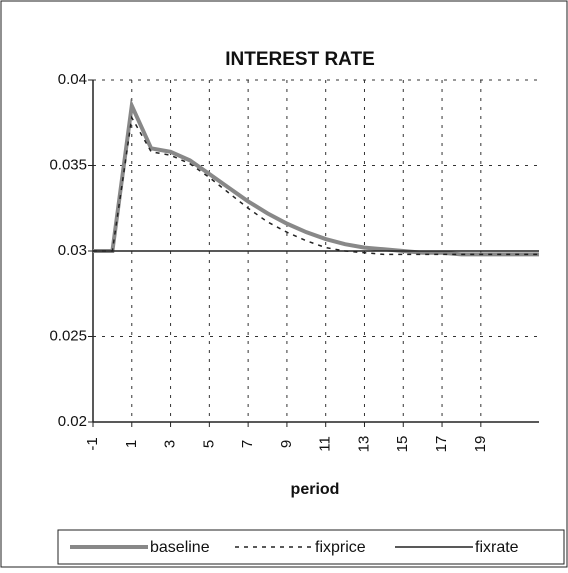  What do you see at coordinates (300, 59) in the screenshot?
I see `chart-title: INTEREST RATE` at bounding box center [300, 59].